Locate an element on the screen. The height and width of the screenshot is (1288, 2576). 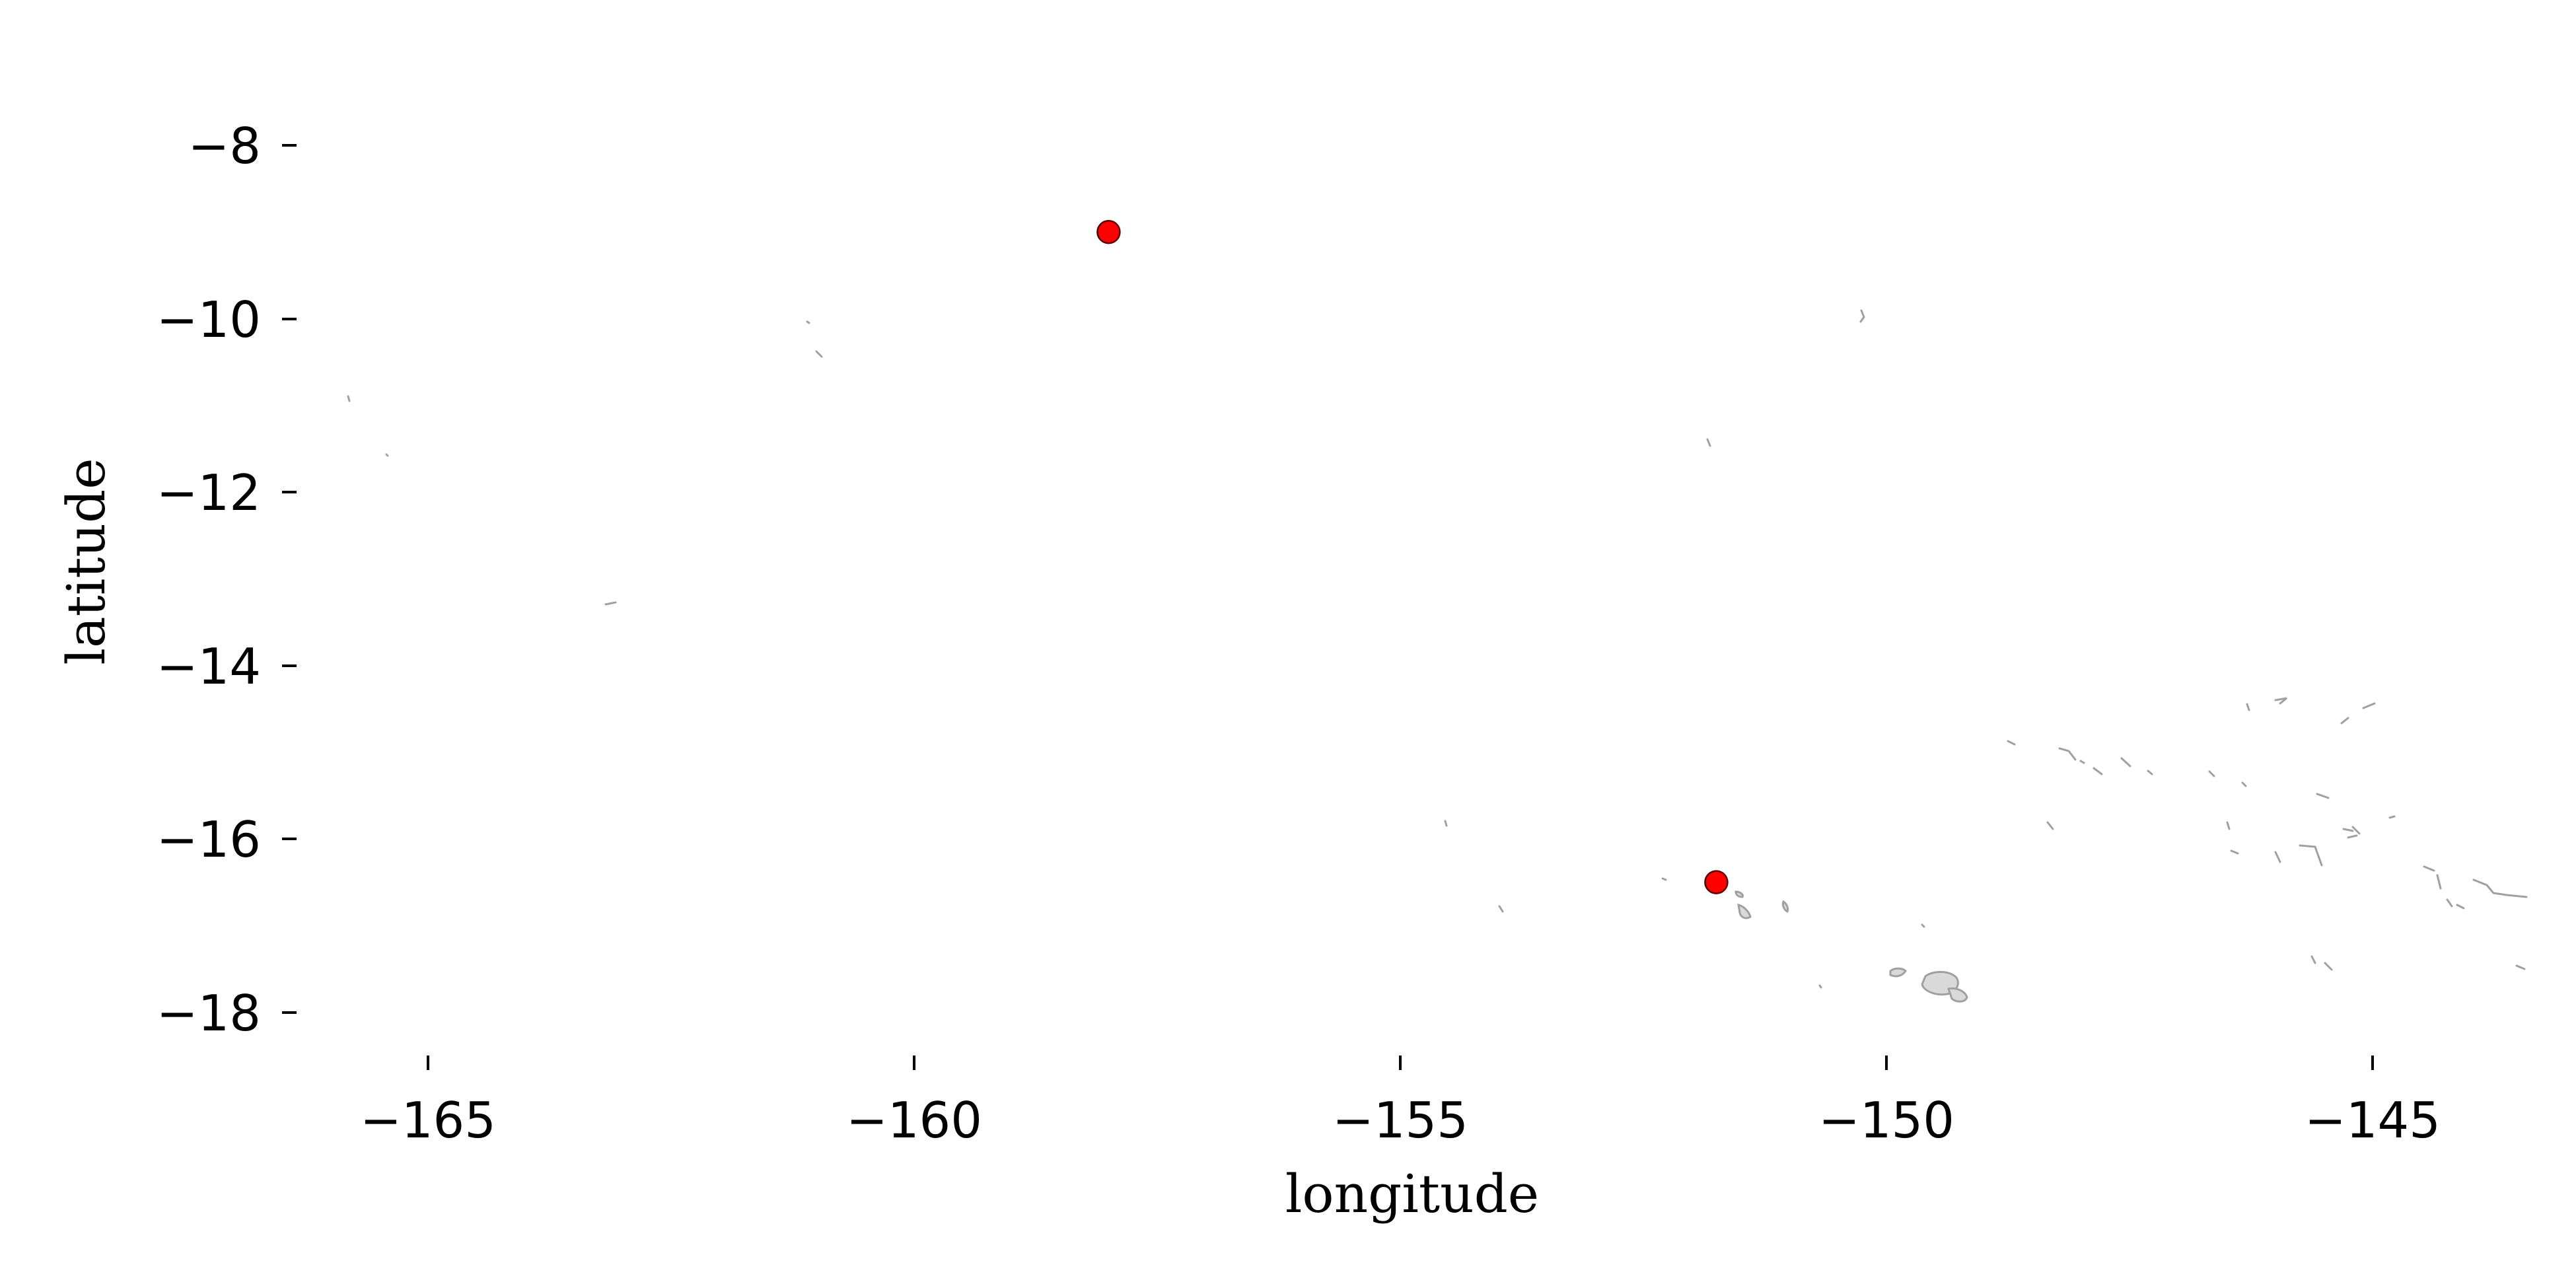
y-axis-title: latitude is located at coordinates (86, 561).